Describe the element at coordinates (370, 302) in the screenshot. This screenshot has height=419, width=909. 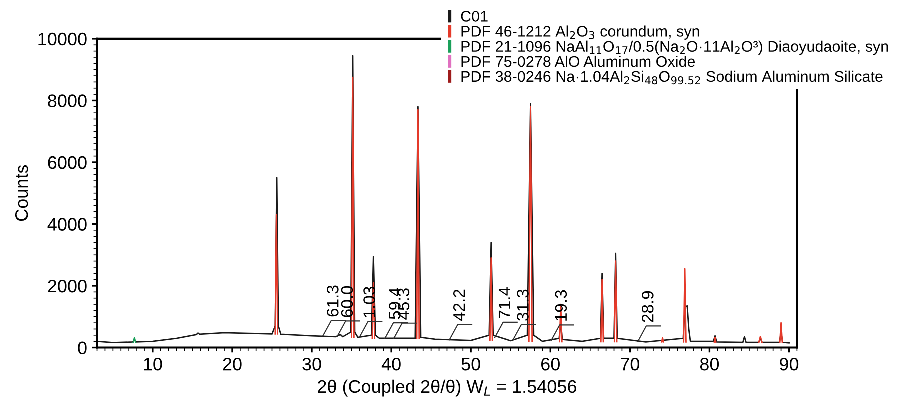
I see `annotation: 1.03` at that location.